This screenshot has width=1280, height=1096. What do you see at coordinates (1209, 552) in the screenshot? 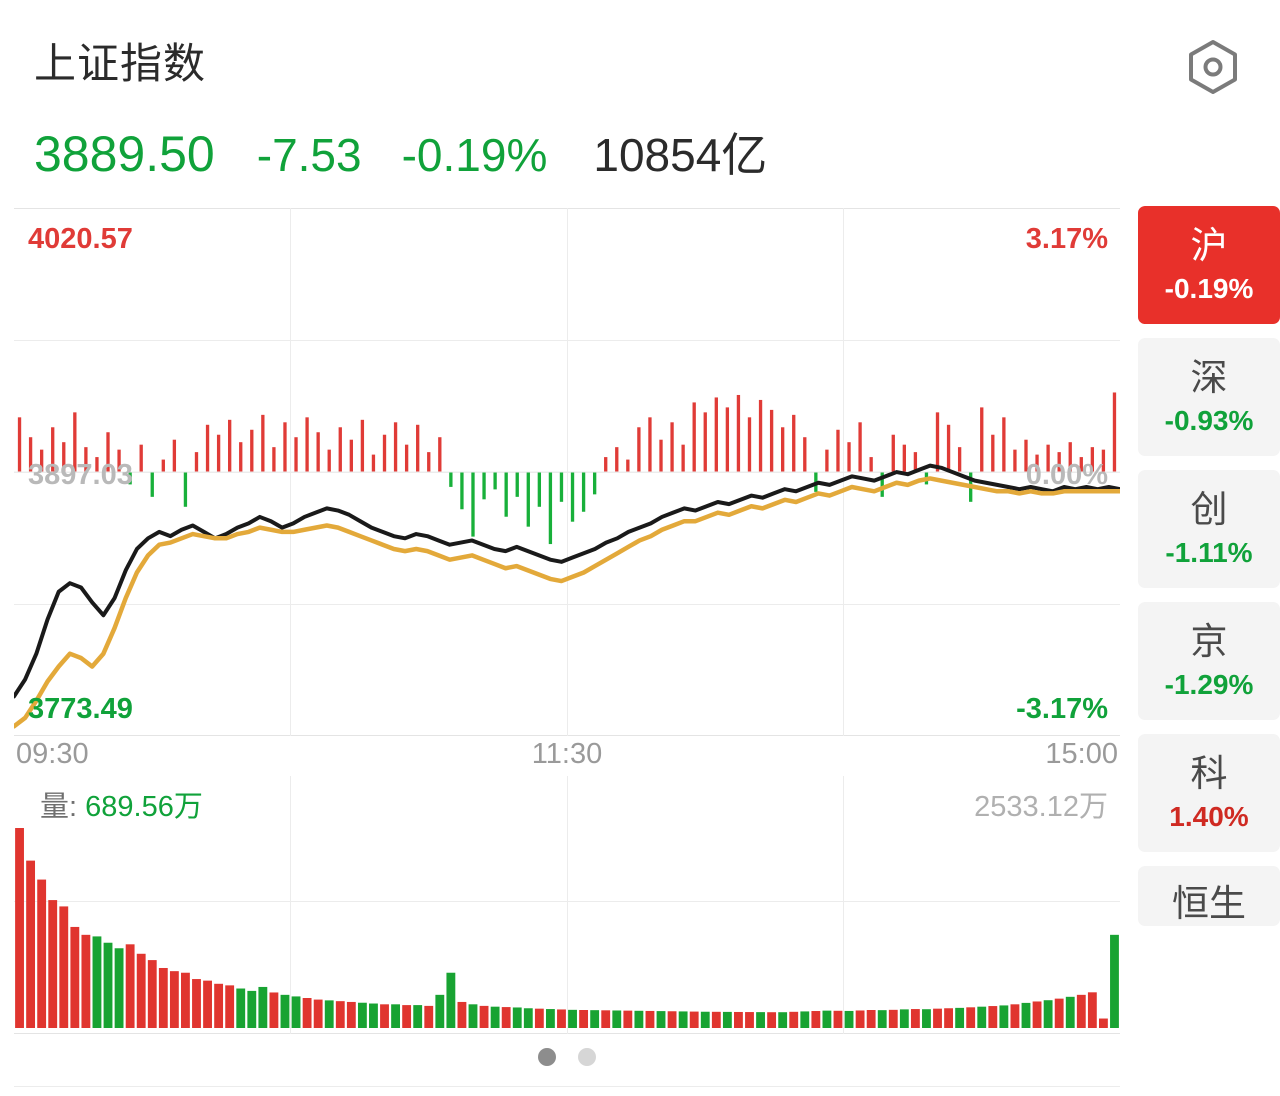
I see `sidebar-item-pct: -1.11%` at bounding box center [1209, 552].